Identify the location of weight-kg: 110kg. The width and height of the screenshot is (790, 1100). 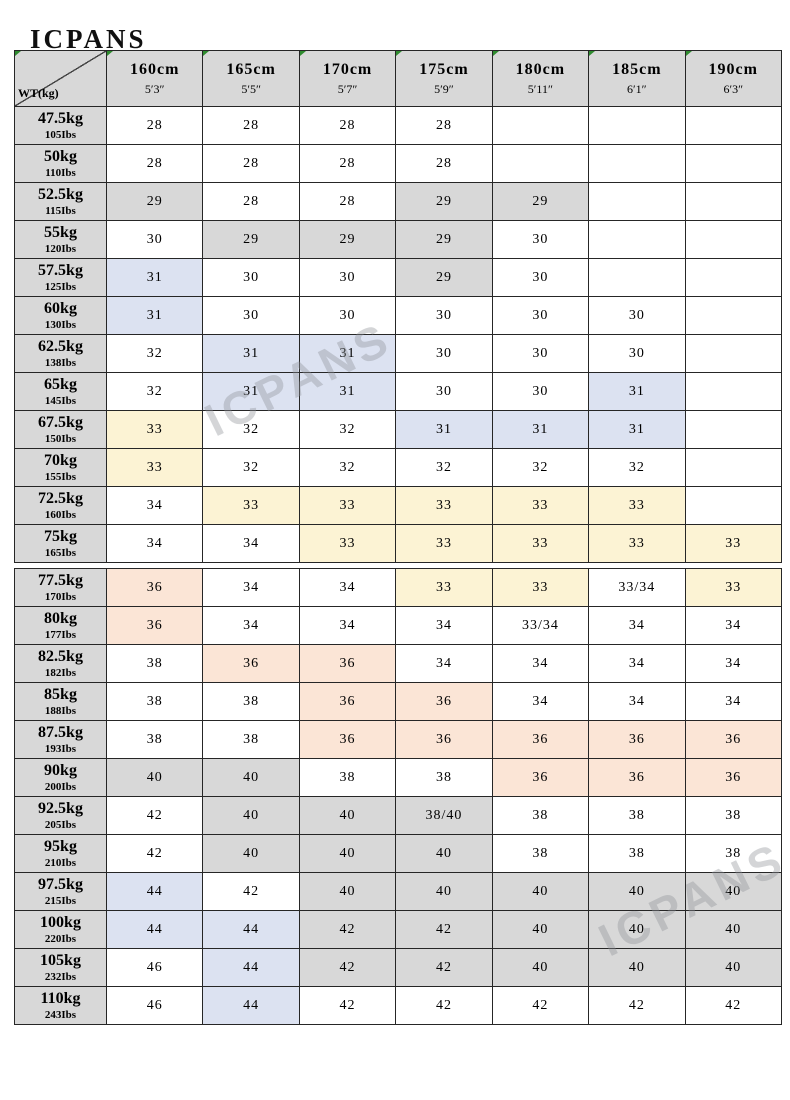
(60, 999).